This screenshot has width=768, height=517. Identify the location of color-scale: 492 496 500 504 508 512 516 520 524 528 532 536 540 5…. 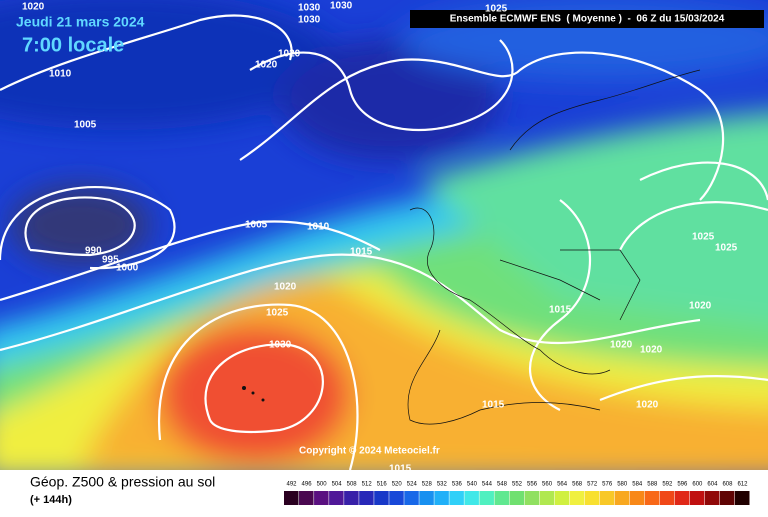
(517, 493).